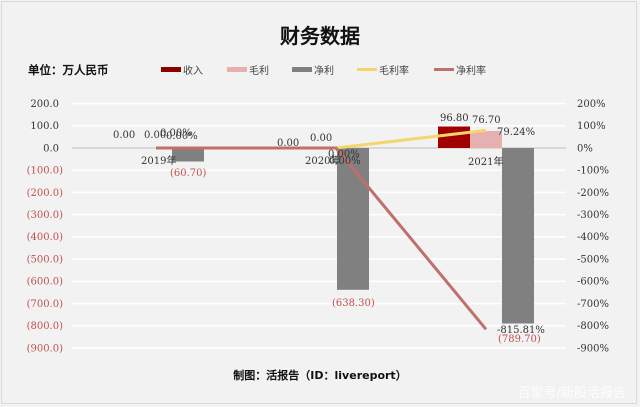 This screenshot has width=640, height=407. What do you see at coordinates (158, 160) in the screenshot?
I see `category-2019: 2019年` at bounding box center [158, 160].